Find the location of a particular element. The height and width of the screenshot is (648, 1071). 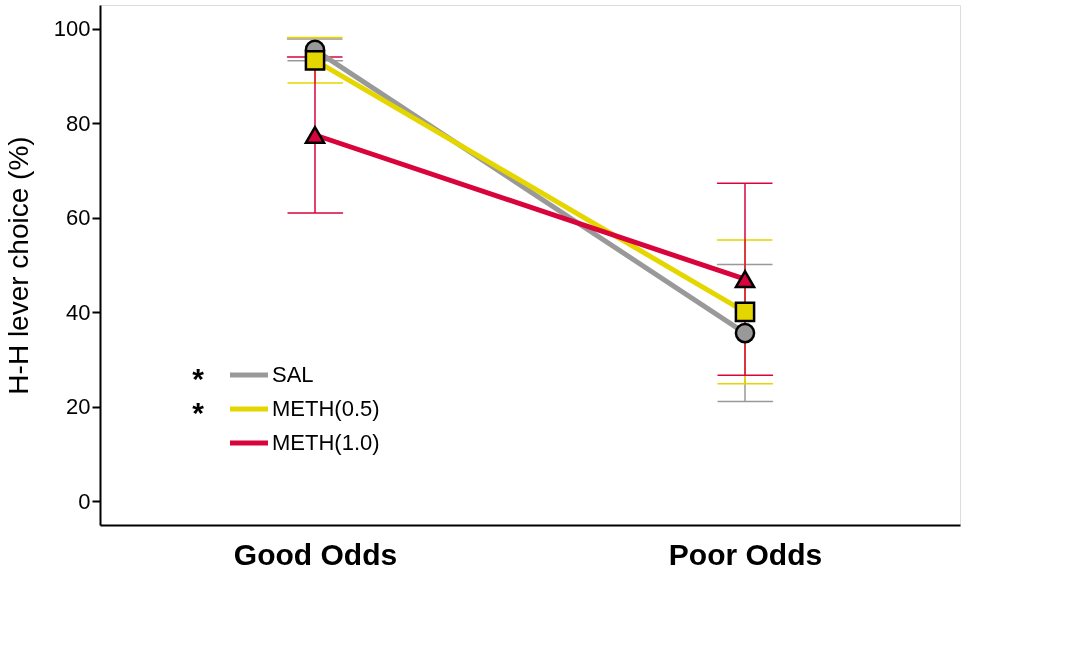

x-tick-label: Good Odds is located at coordinates (315, 554).